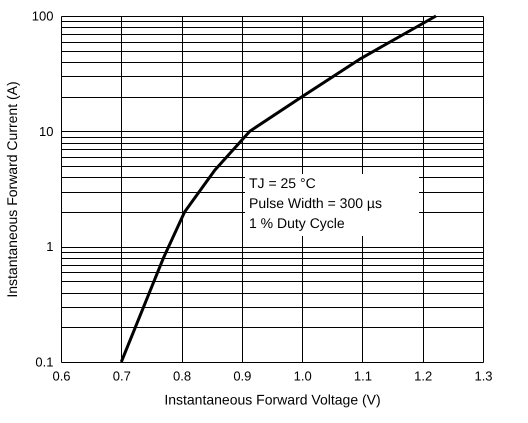 The height and width of the screenshot is (423, 528). What do you see at coordinates (44, 362) in the screenshot?
I see `y-tick-label: 0.1` at bounding box center [44, 362].